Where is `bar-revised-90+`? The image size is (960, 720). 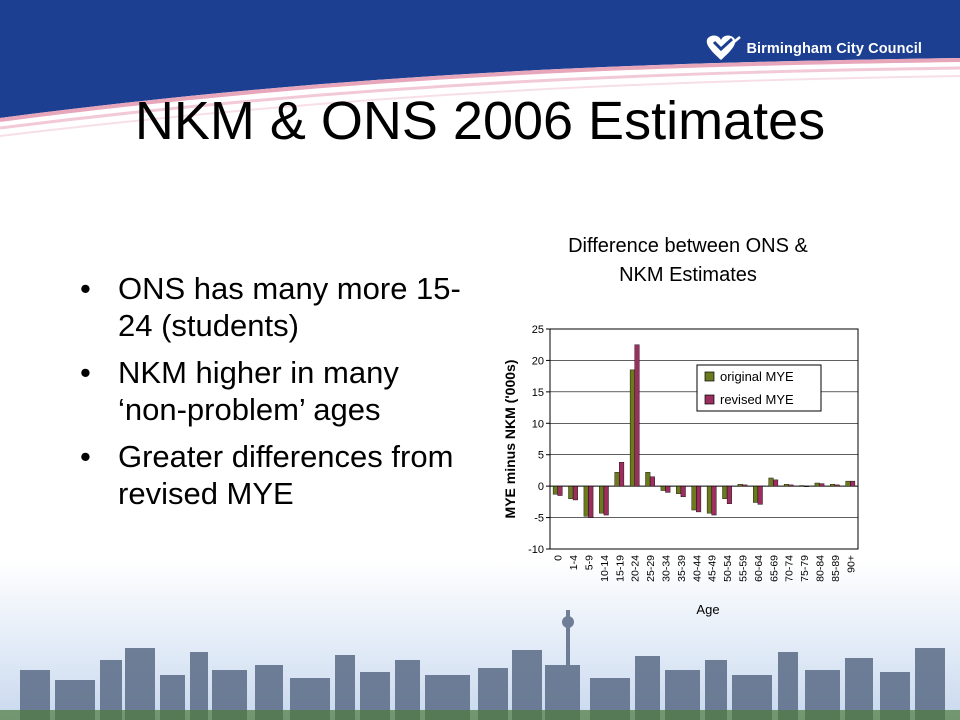
bar-revised-90+ is located at coordinates (853, 483).